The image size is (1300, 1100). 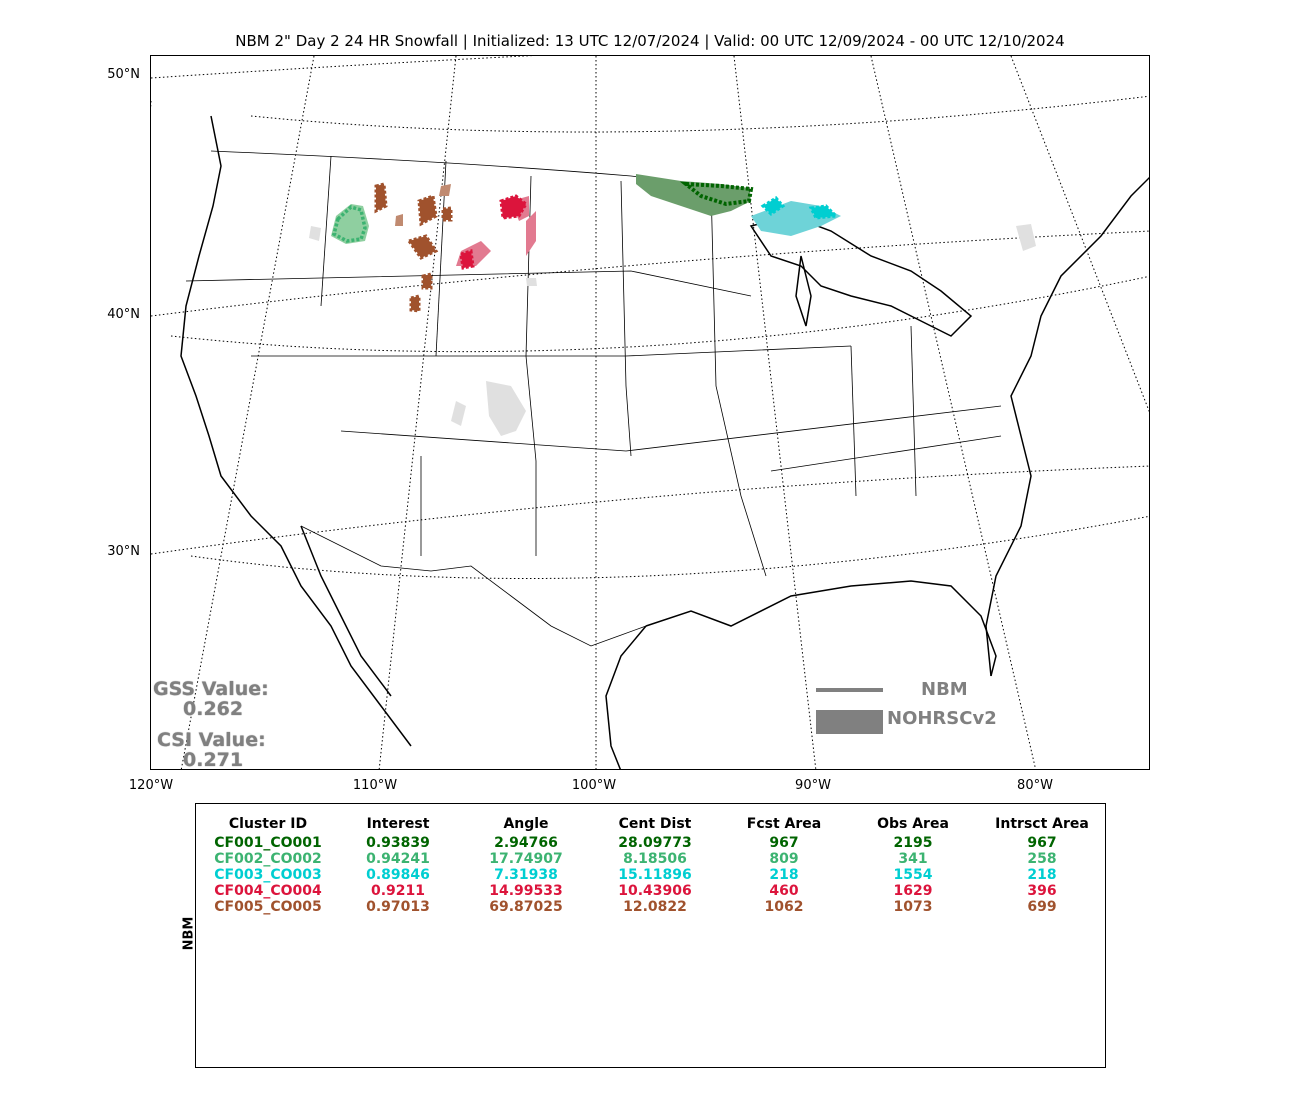 I want to click on table-cell-r4-c0: CF005_CO005, so click(x=268, y=907).